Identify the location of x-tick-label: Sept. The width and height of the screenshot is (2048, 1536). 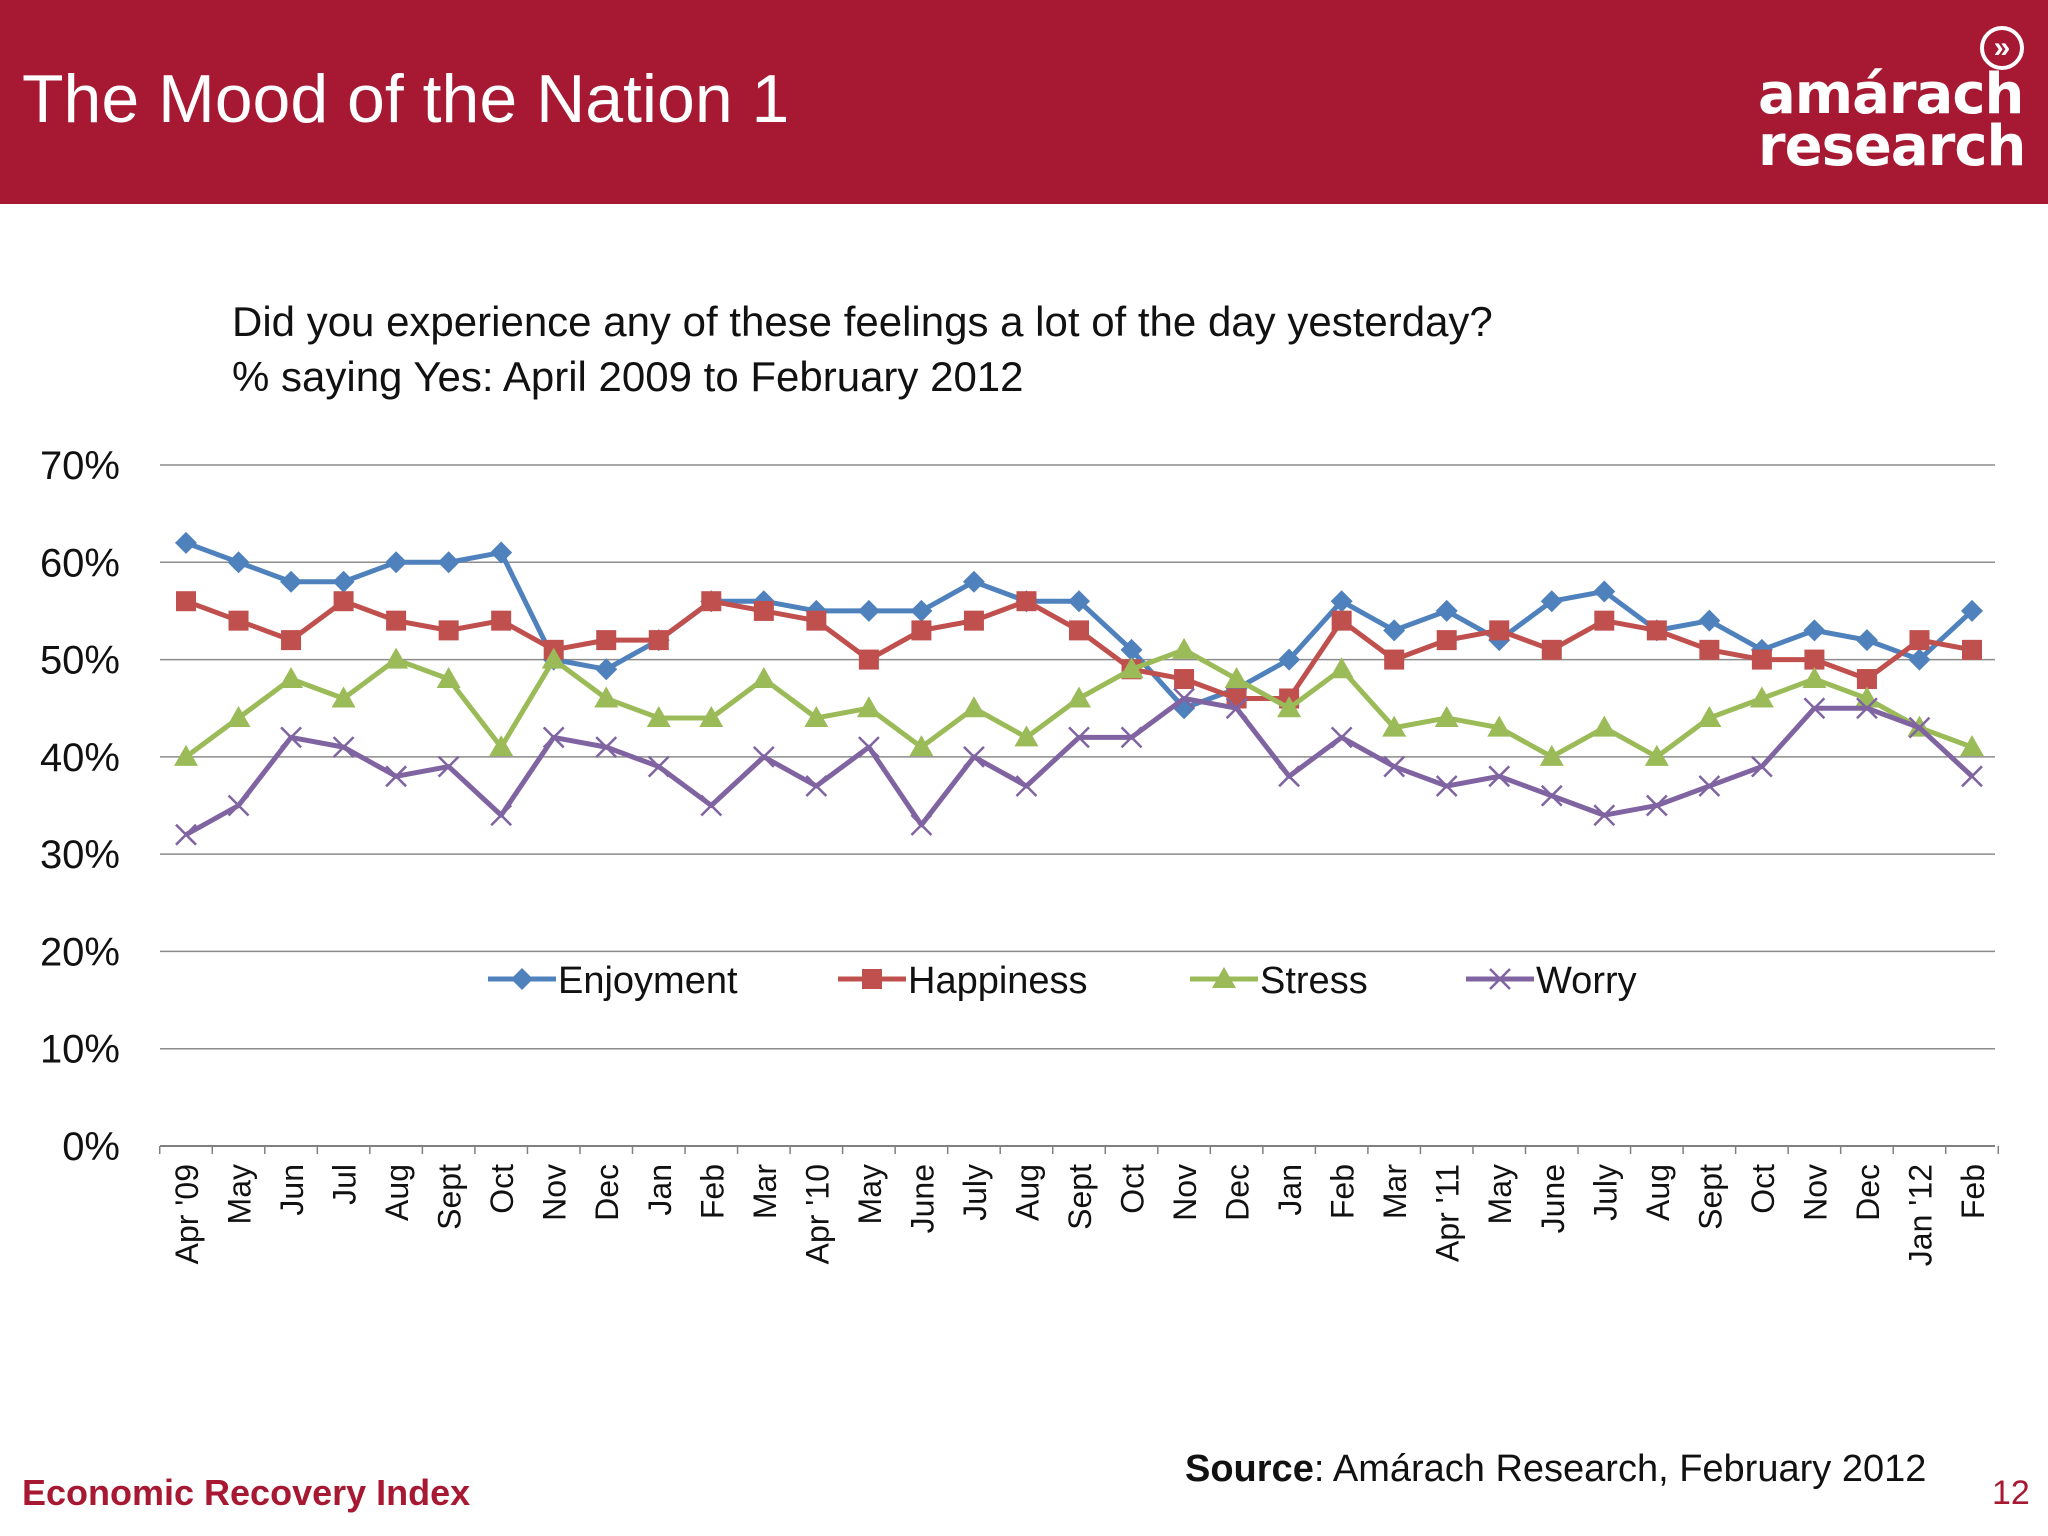
(1710, 1197).